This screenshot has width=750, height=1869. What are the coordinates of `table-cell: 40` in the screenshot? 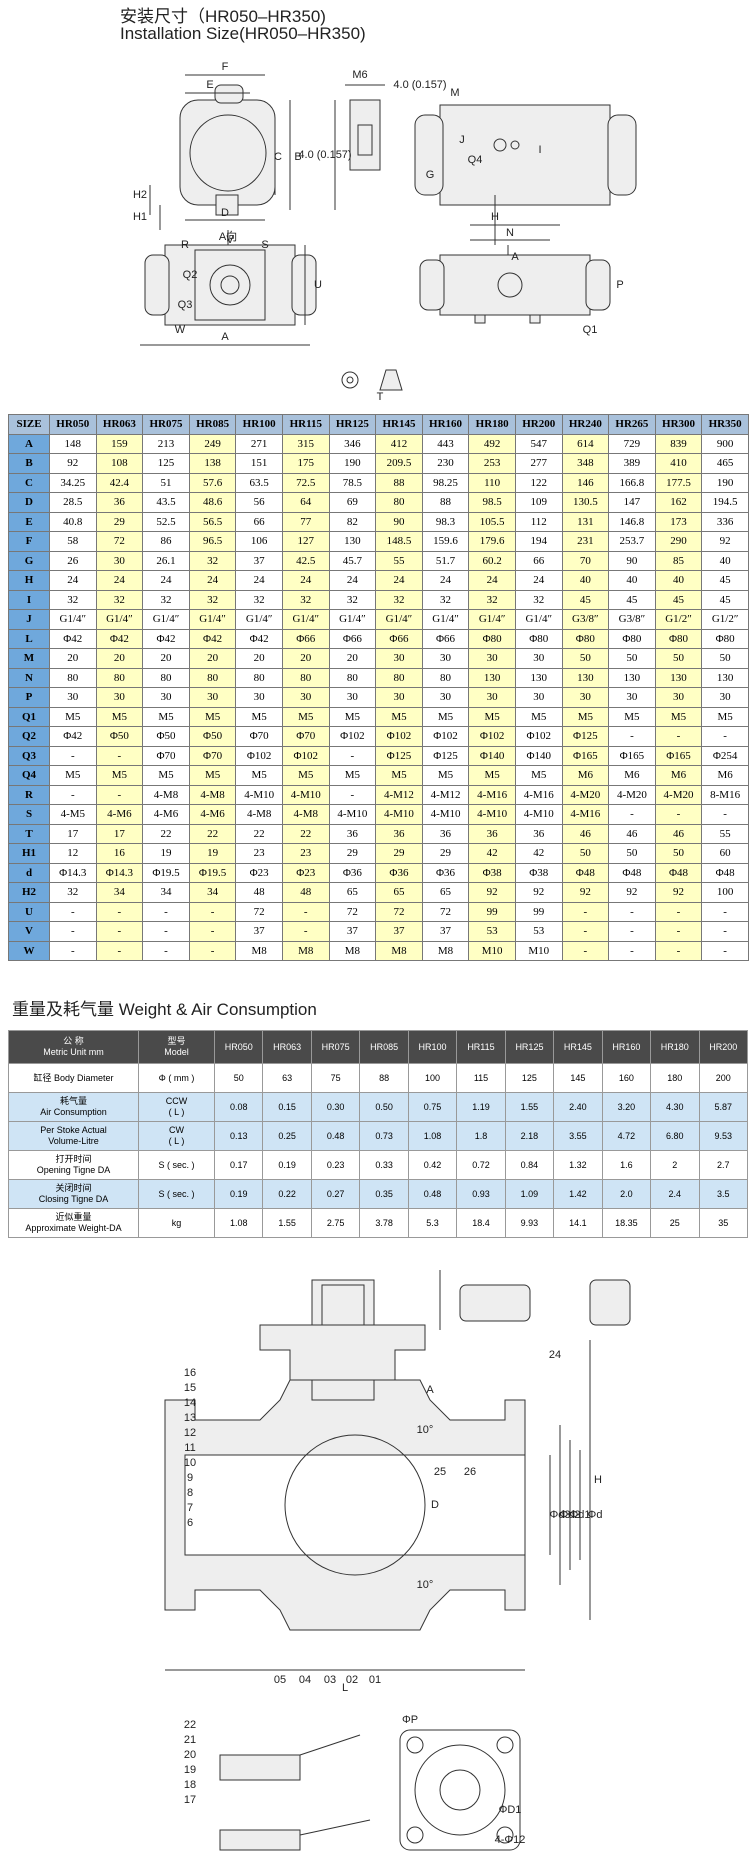 It's located at (725, 560).